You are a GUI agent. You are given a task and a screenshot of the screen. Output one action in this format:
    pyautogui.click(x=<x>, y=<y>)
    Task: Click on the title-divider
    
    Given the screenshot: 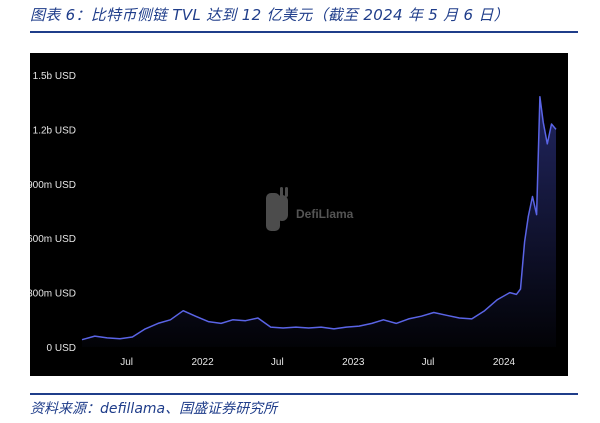 What is the action you would take?
    pyautogui.click(x=304, y=32)
    